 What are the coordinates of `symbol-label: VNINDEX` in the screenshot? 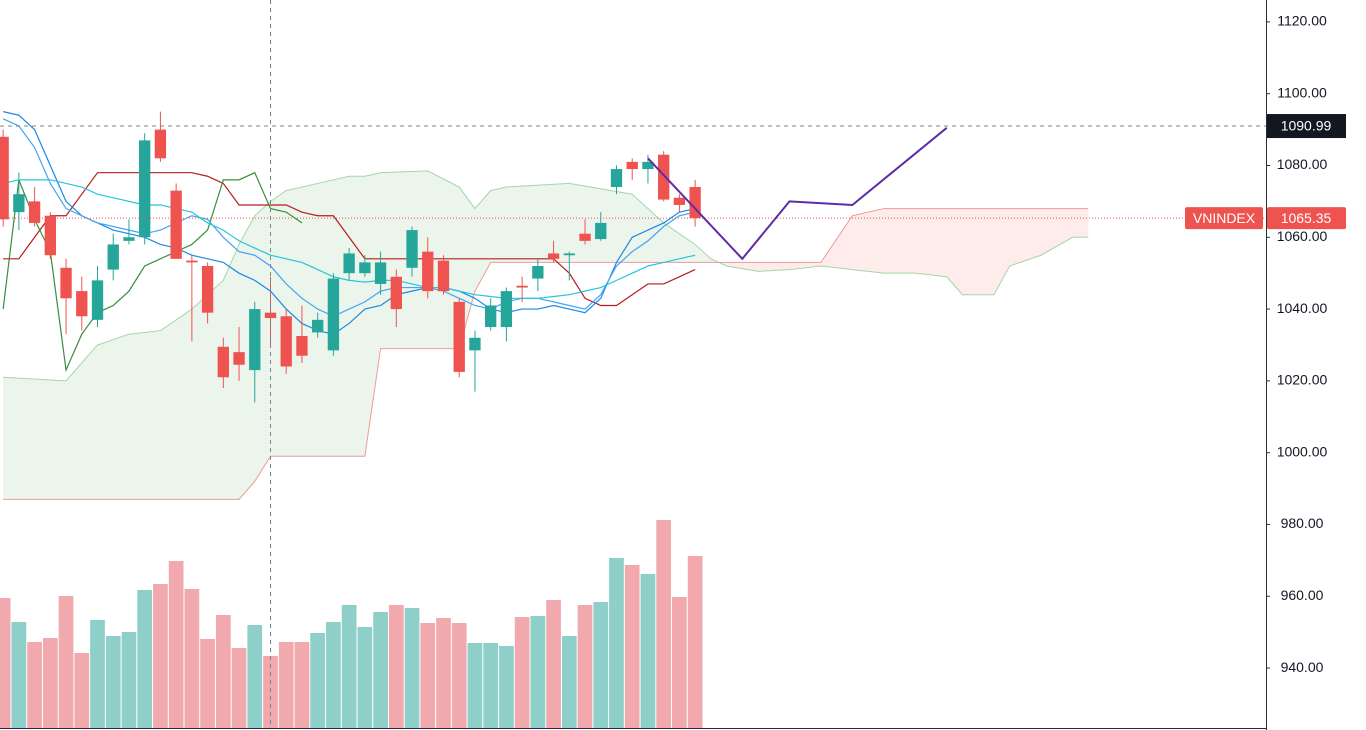 It's located at (1224, 218).